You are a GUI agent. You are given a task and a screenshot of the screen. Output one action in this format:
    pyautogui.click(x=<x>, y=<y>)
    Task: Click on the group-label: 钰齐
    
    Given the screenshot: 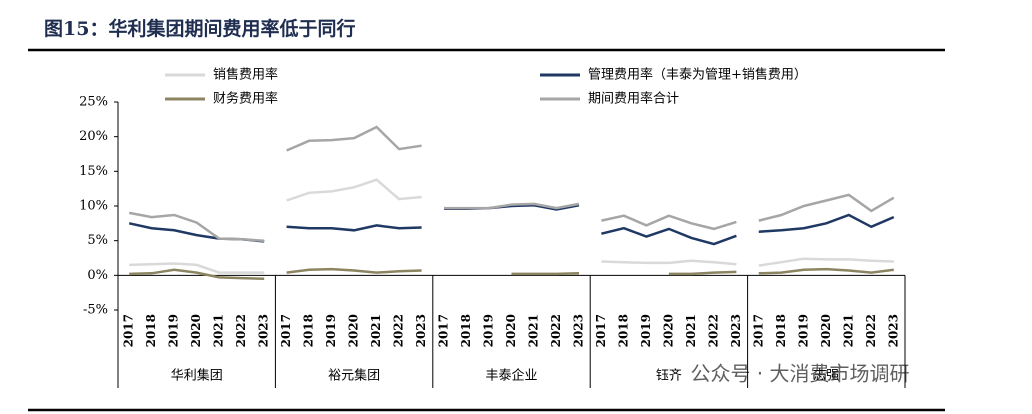 What is the action you would take?
    pyautogui.click(x=669, y=376)
    